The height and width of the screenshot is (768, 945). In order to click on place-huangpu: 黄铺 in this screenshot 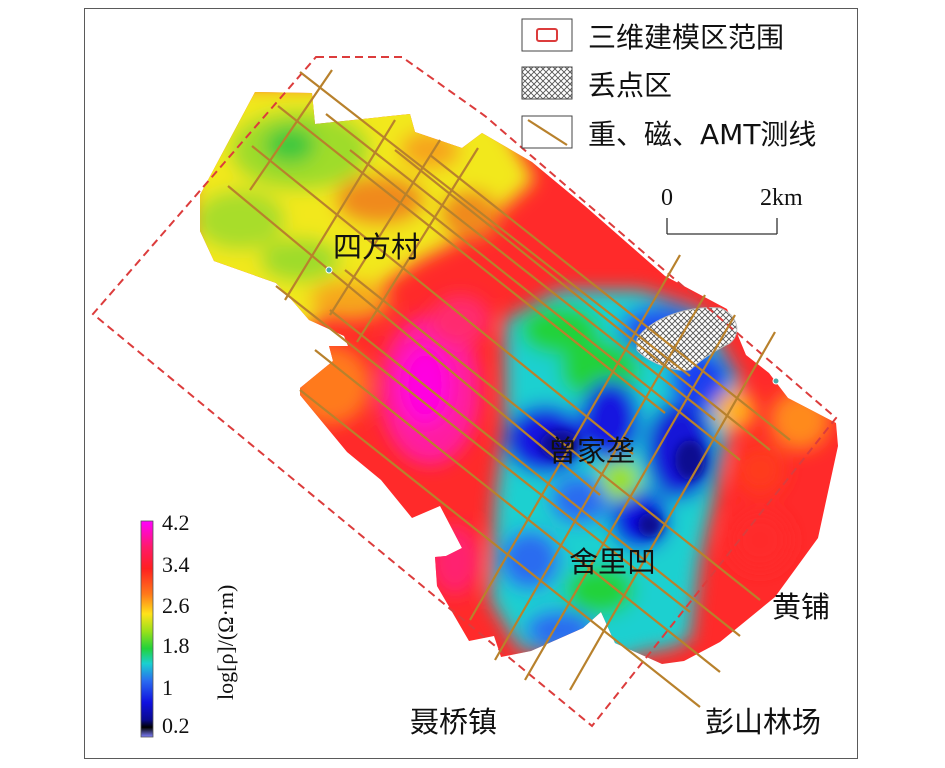, I will do `click(801, 607)`.